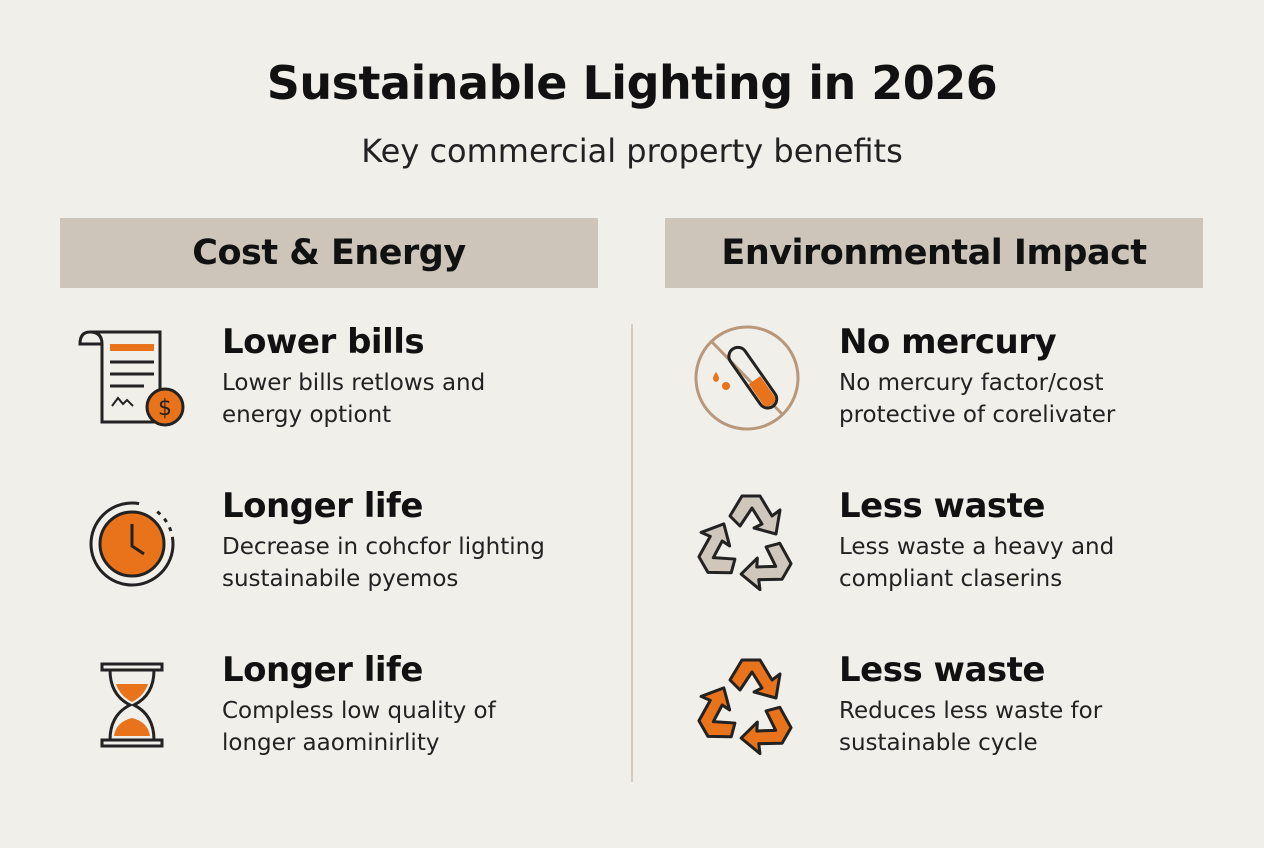 Image resolution: width=1264 pixels, height=848 pixels. Describe the element at coordinates (632, 83) in the screenshot. I see `title: Sustainable Lighting in 2026` at that location.